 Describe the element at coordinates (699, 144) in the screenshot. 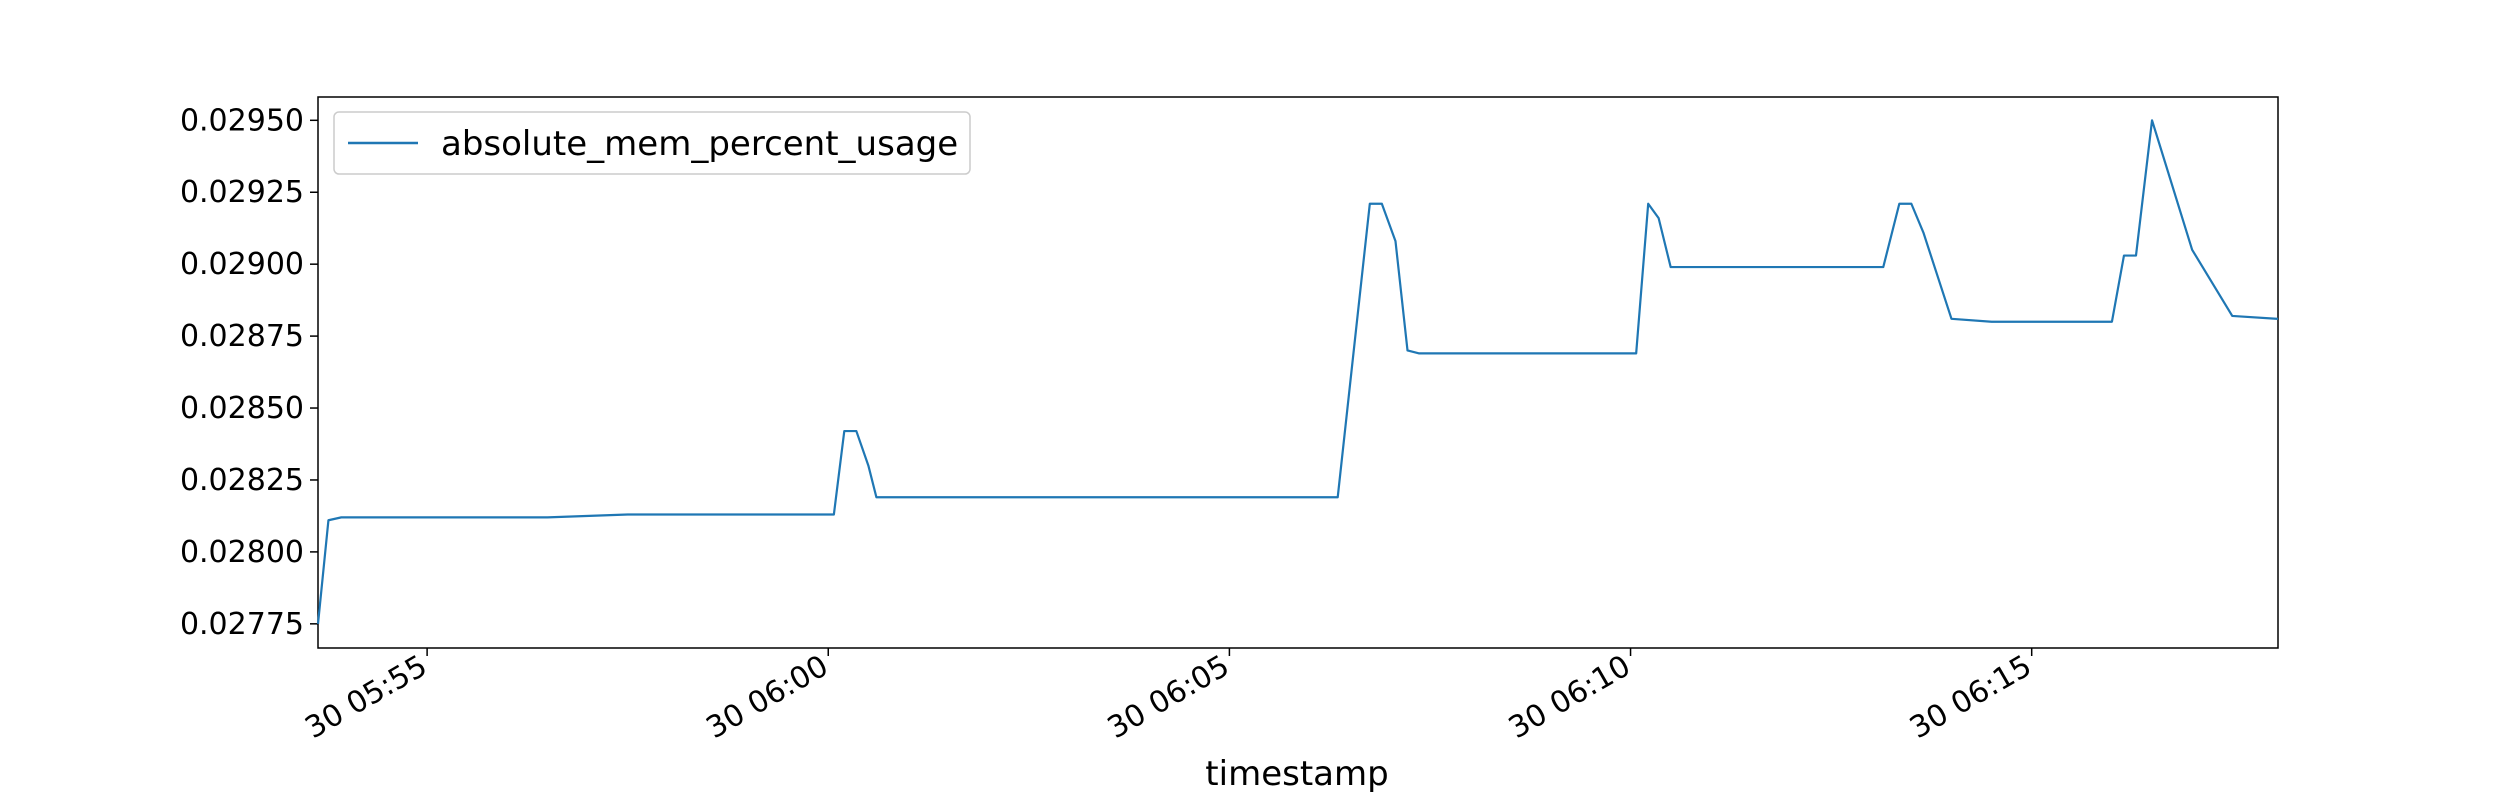

I see `legend-label: absolute_mem_percent_usage` at that location.